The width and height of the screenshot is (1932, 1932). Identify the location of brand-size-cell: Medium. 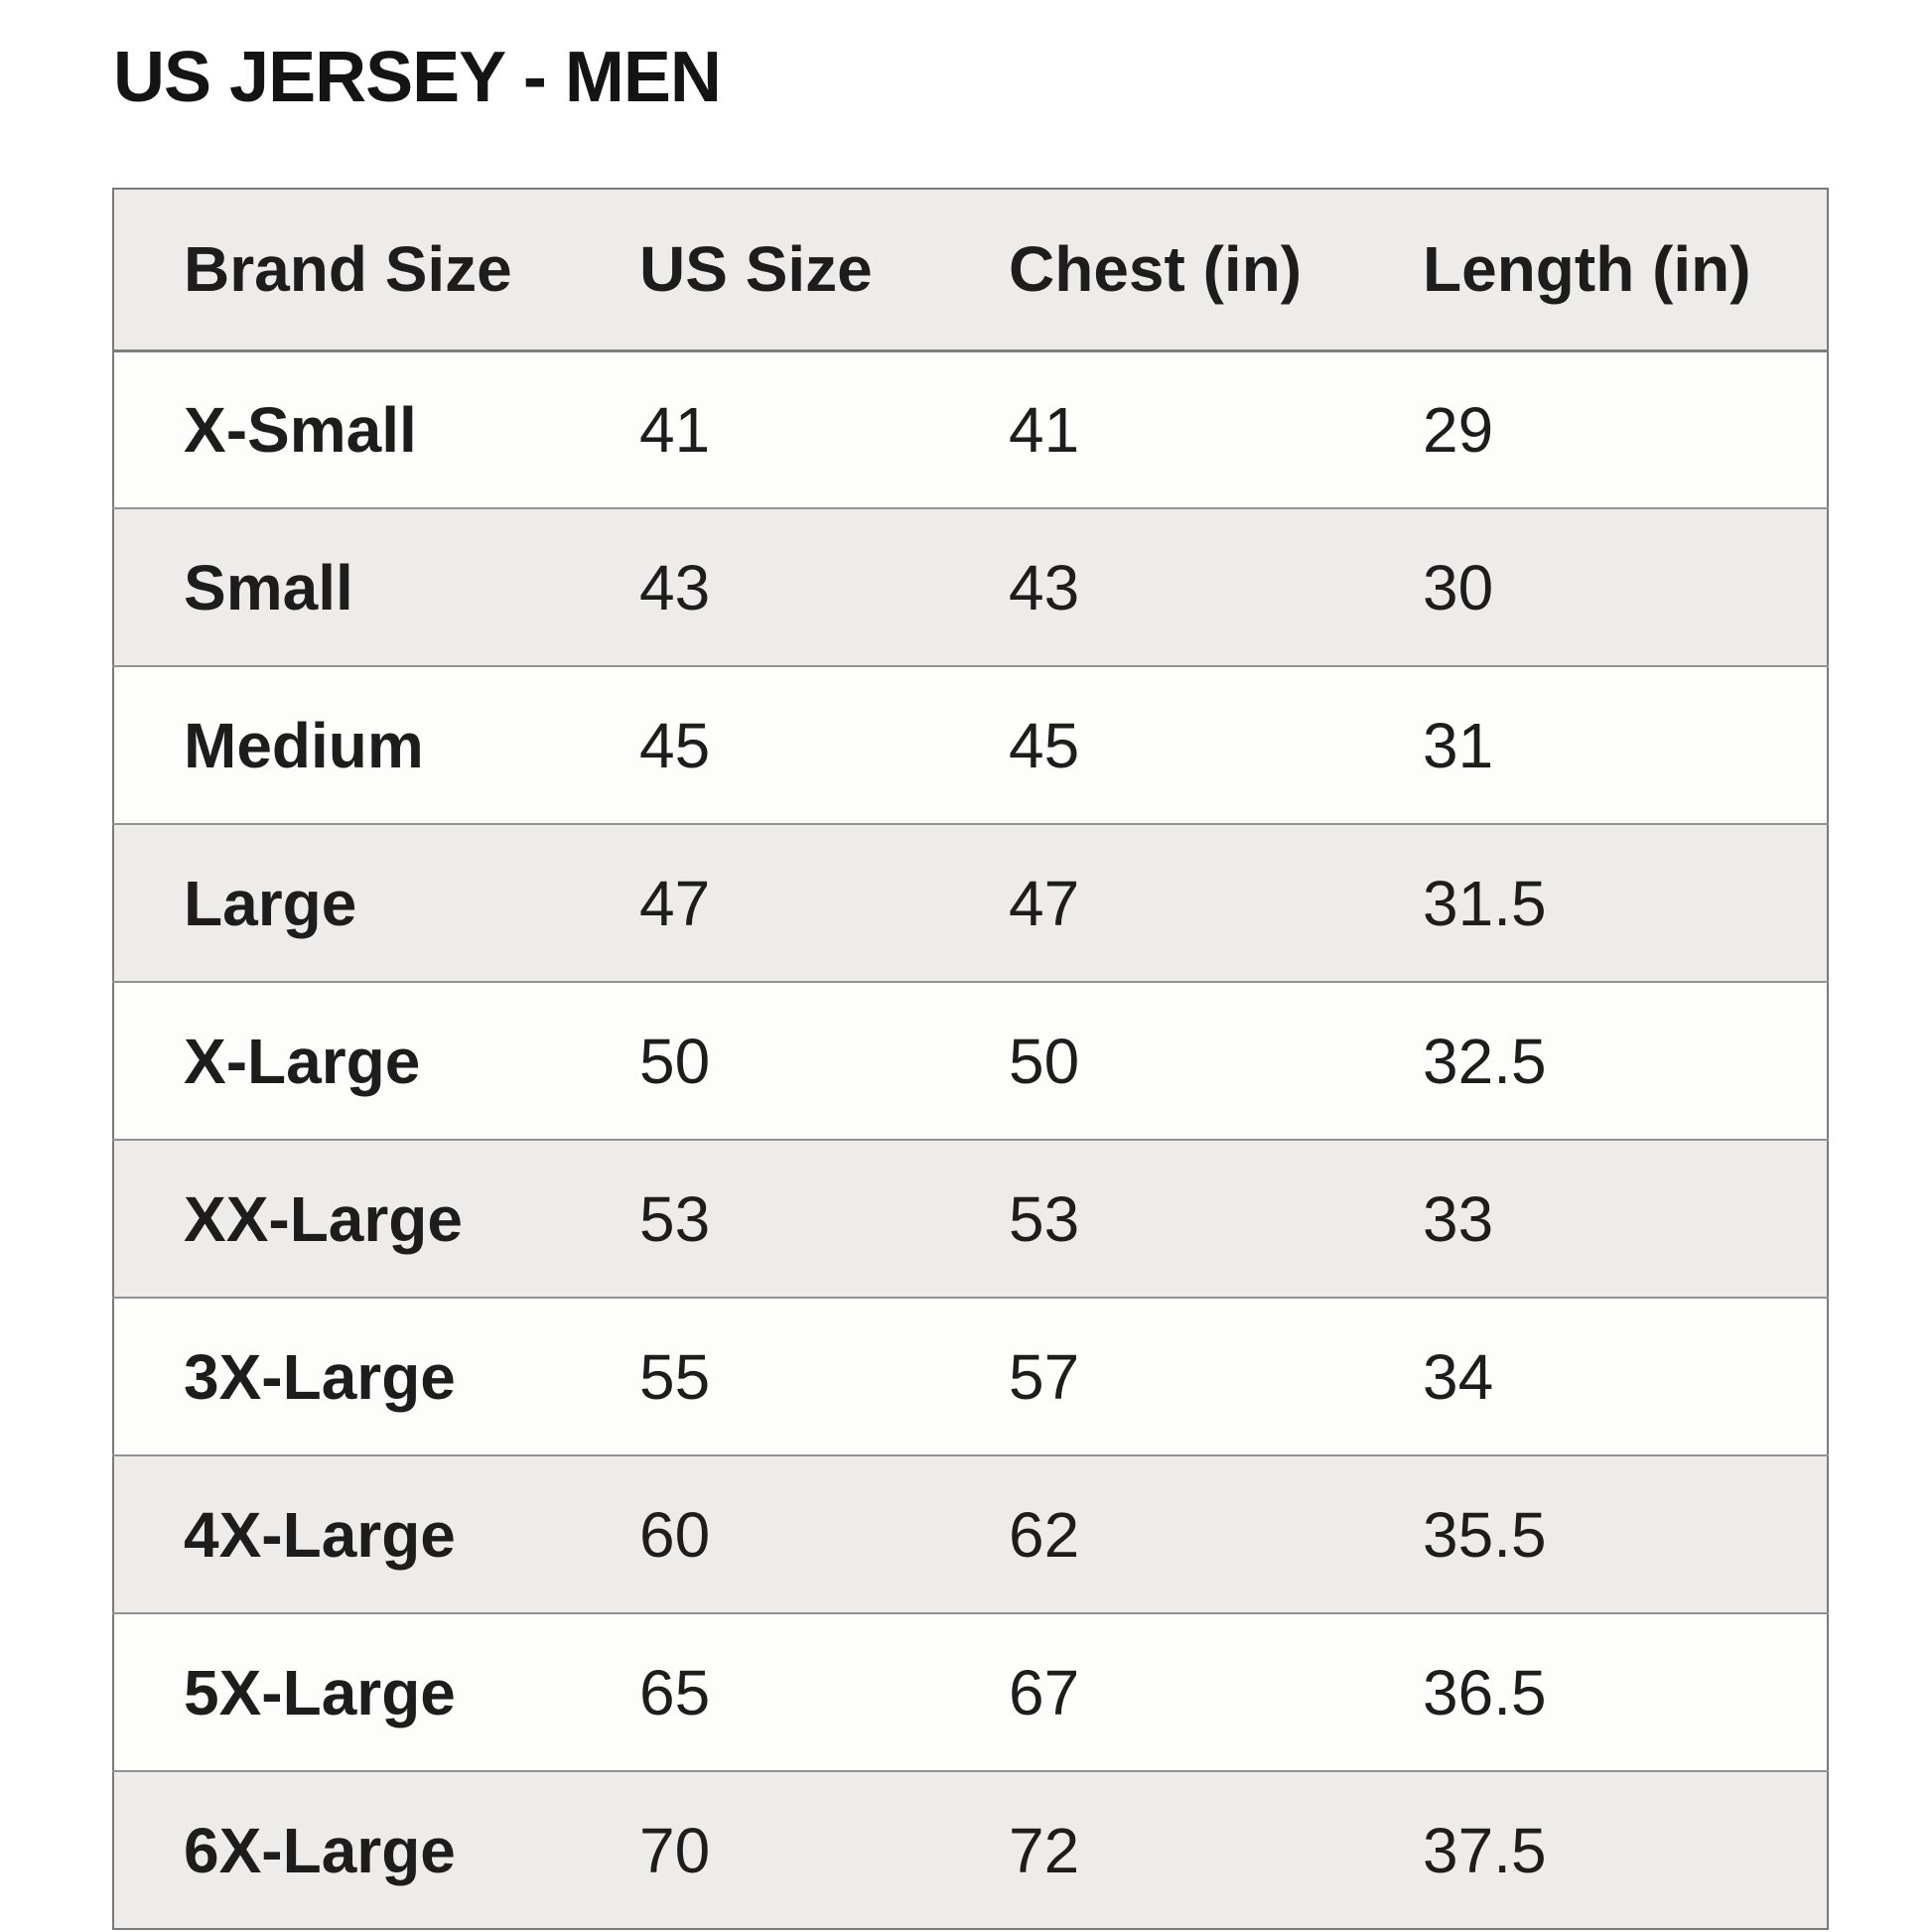
(304, 745).